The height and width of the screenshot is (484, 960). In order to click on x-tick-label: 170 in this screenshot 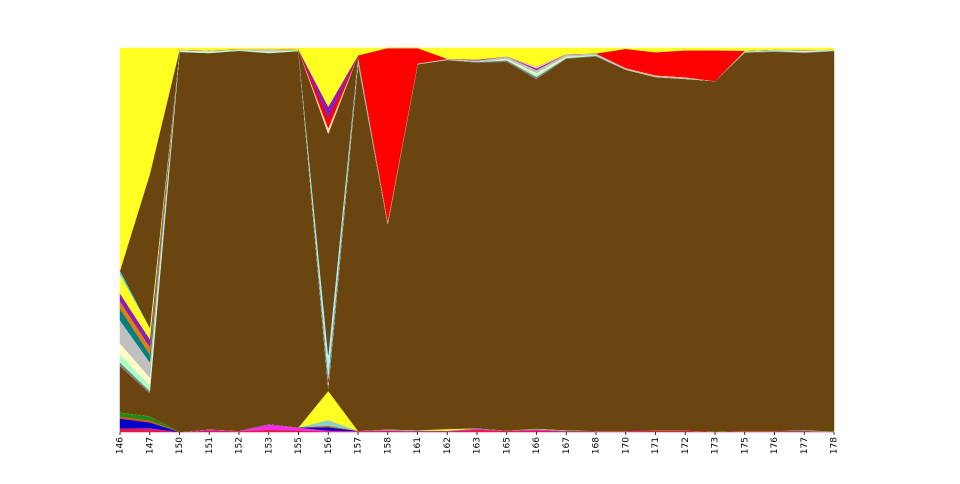, I will do `click(626, 445)`.